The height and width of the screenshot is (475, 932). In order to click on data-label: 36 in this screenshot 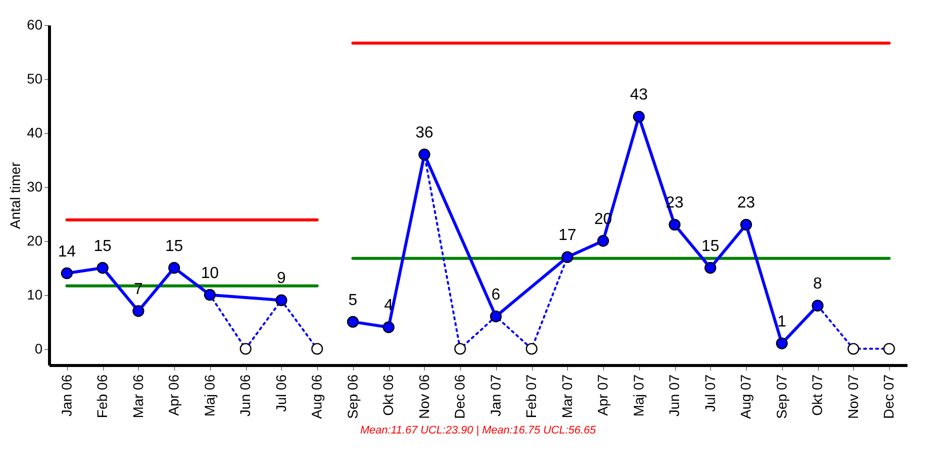, I will do `click(424, 133)`.